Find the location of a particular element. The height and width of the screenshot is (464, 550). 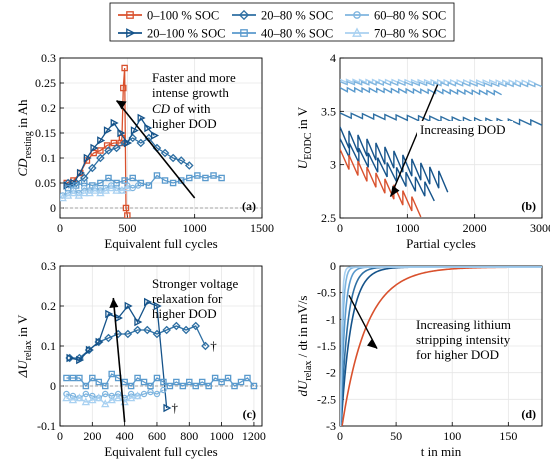

legend-label: 20–100 % SOC is located at coordinates (186, 34).